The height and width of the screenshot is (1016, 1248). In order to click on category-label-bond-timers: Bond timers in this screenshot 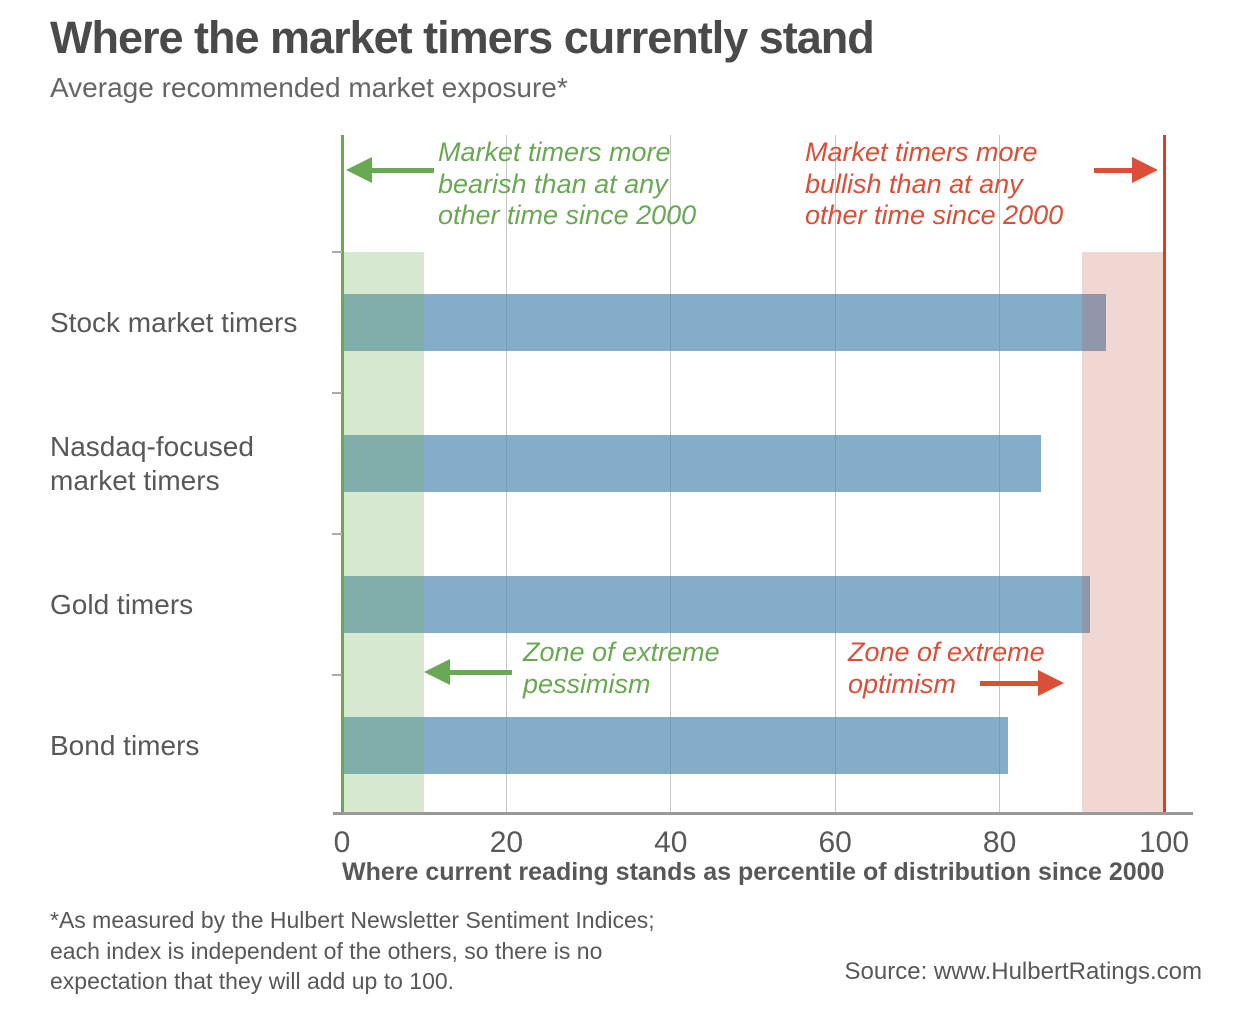, I will do `click(125, 745)`.